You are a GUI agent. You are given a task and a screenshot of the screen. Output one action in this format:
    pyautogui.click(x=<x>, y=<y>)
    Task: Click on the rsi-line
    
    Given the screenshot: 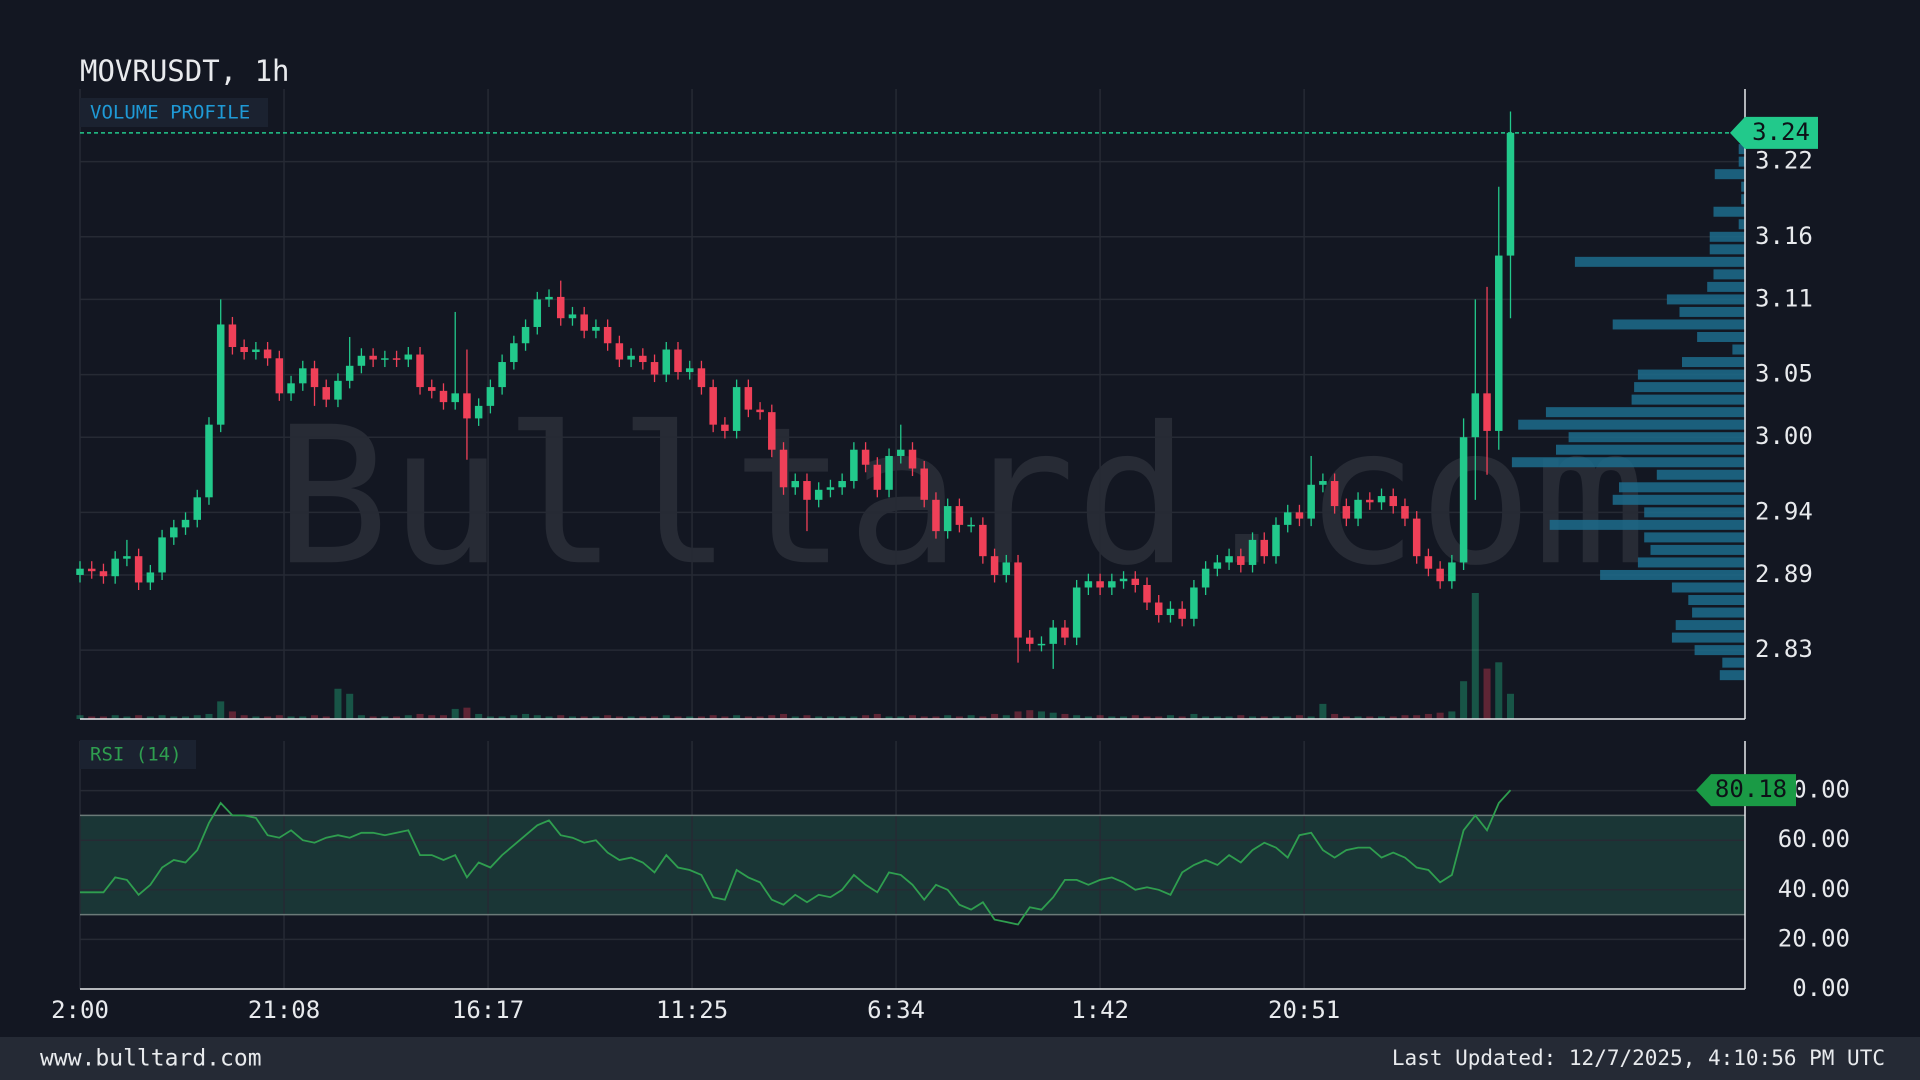 What is the action you would take?
    pyautogui.click(x=796, y=857)
    